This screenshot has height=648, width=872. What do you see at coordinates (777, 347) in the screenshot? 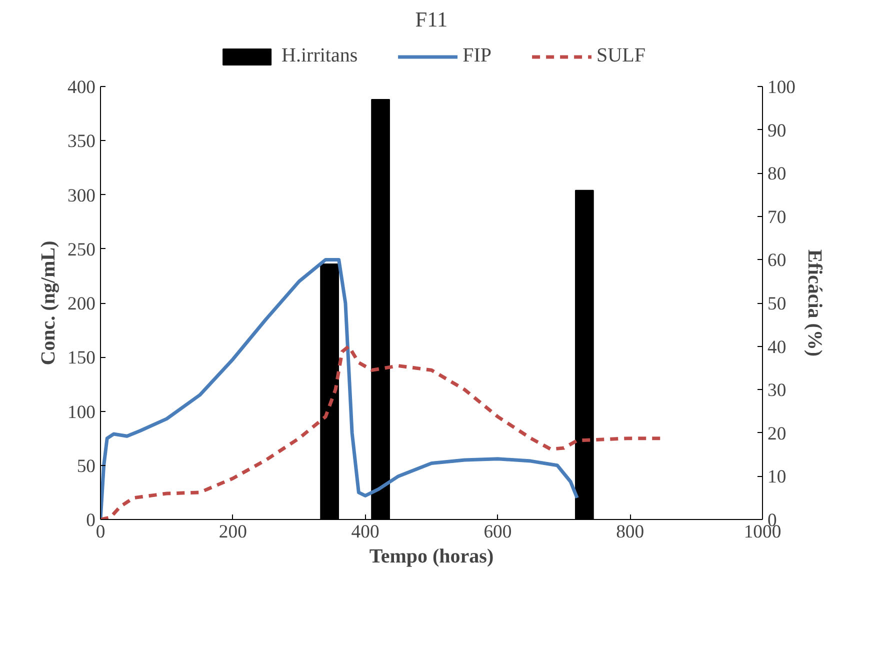
I see `y2-tick-label: 40` at bounding box center [777, 347].